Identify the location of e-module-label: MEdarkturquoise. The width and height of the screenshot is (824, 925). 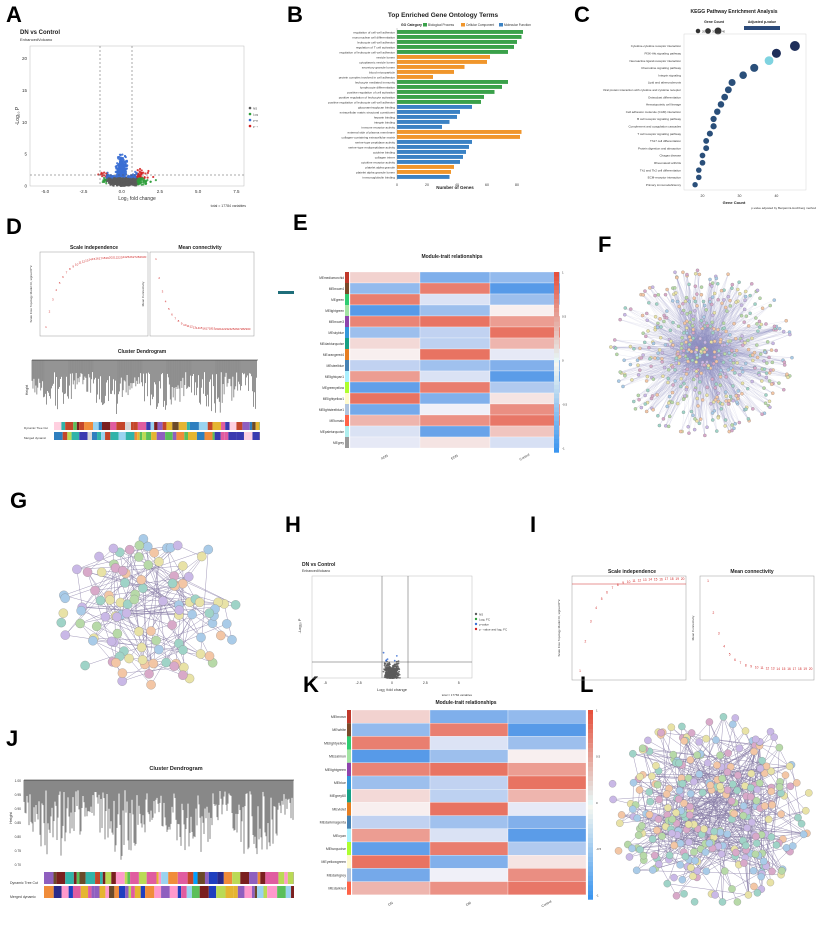
(332, 344).